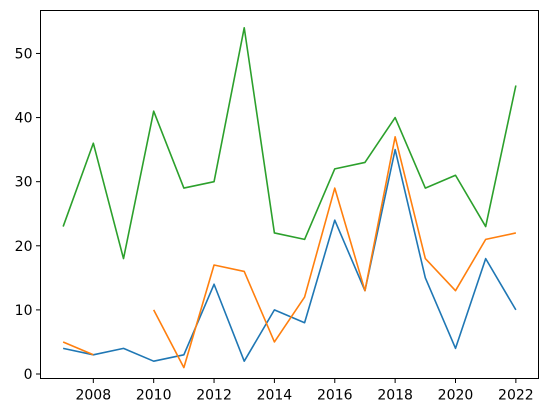 This screenshot has height=417, width=545. I want to click on x-tick-label: 2018, so click(395, 396).